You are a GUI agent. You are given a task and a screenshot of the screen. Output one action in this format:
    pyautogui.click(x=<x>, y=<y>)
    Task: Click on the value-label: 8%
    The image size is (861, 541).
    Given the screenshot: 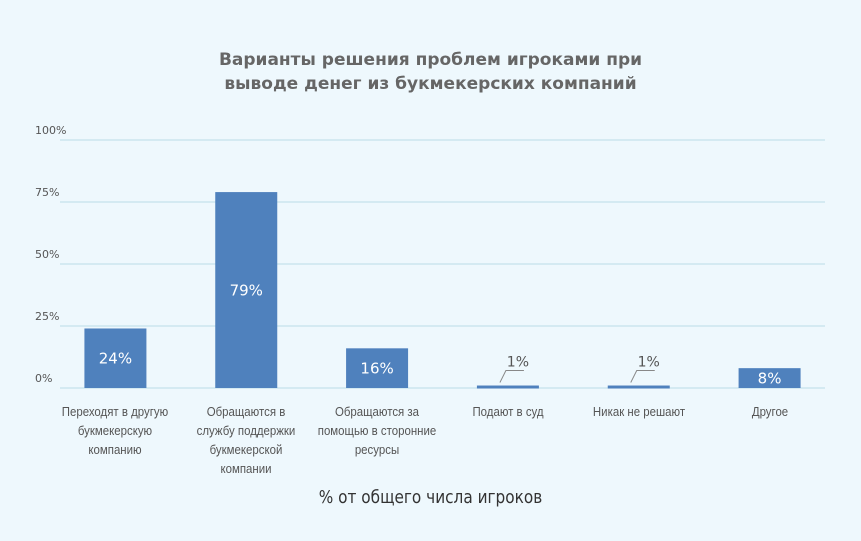 What is the action you would take?
    pyautogui.click(x=770, y=379)
    